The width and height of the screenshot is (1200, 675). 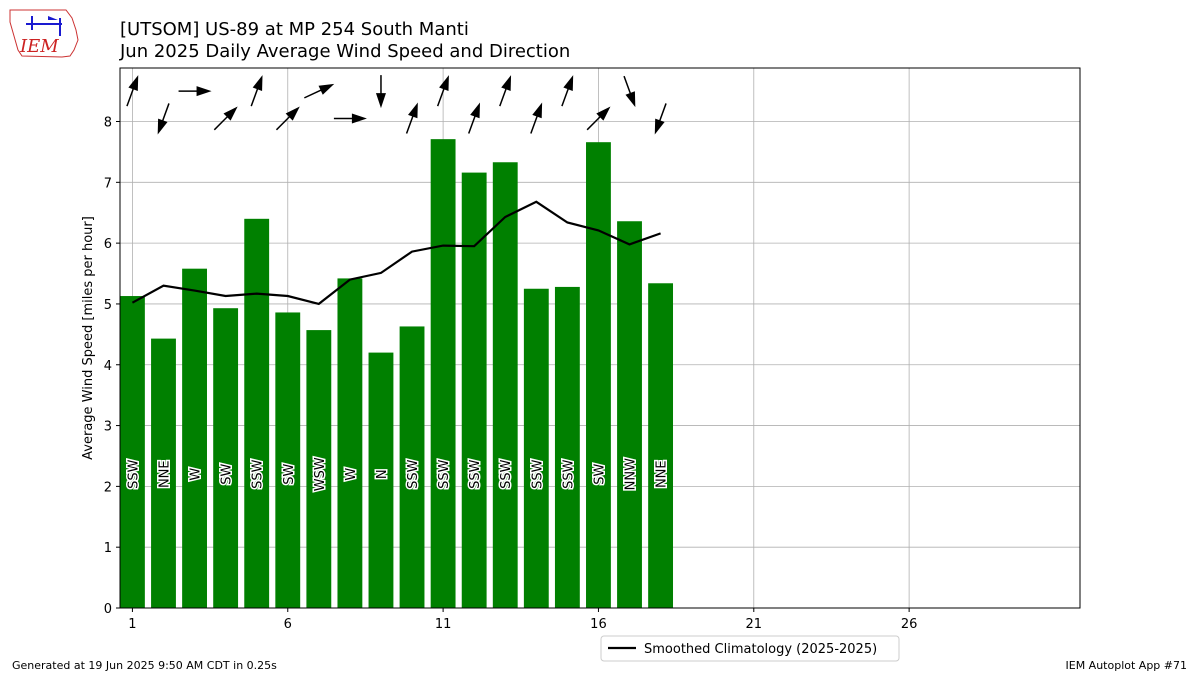 What do you see at coordinates (108, 487) in the screenshot?
I see `y-tick-label: 2` at bounding box center [108, 487].